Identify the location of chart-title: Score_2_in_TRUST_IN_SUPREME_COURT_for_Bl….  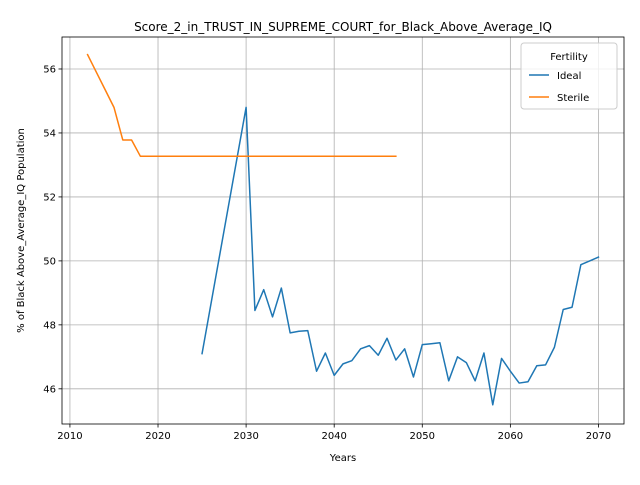
(343, 27).